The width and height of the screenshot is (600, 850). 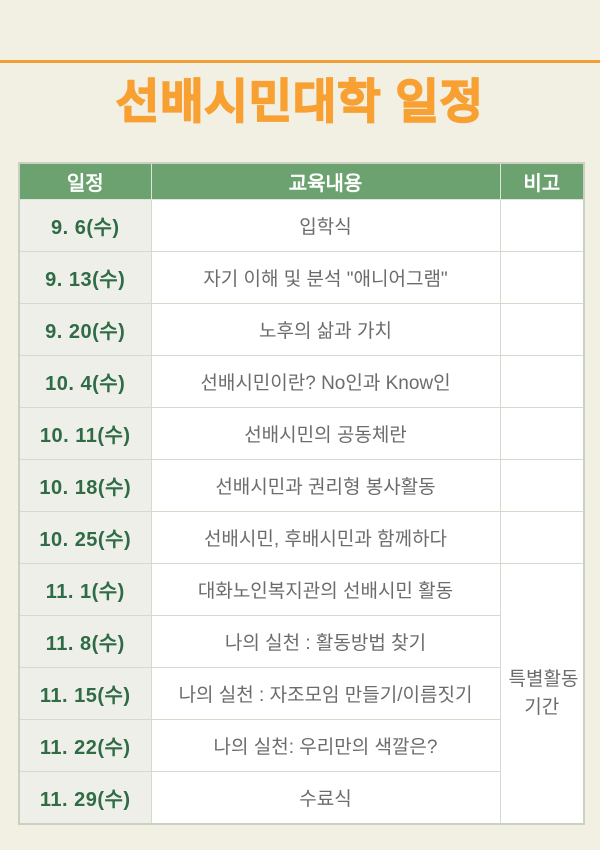 What do you see at coordinates (325, 225) in the screenshot?
I see `content-cell: 입학식` at bounding box center [325, 225].